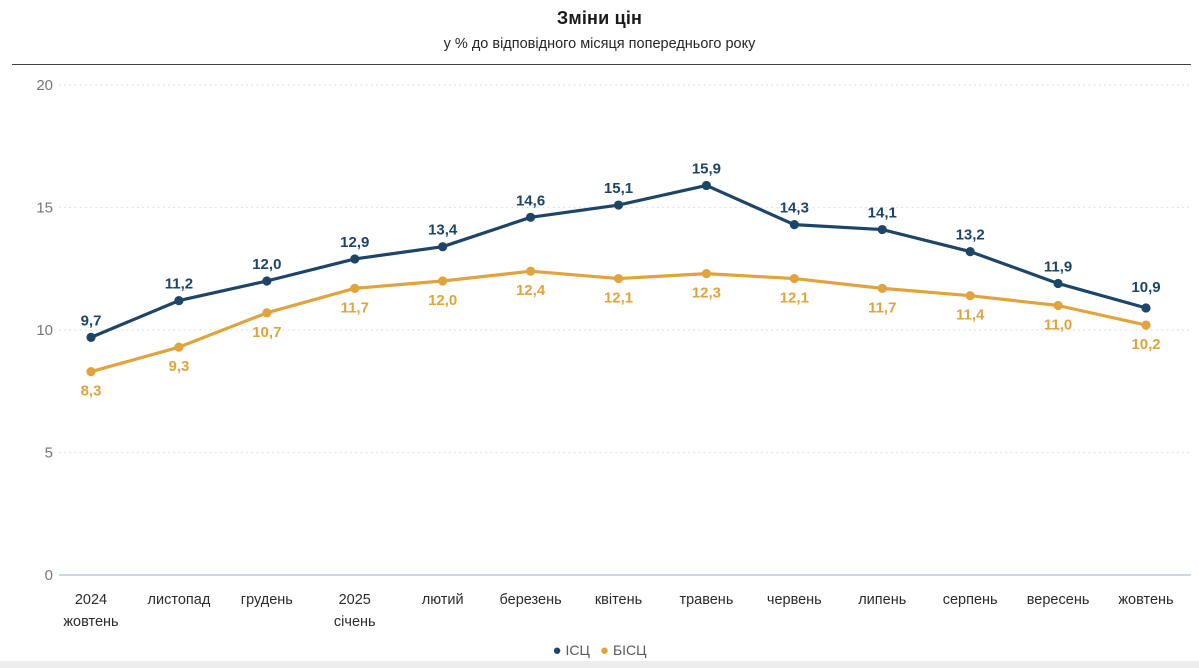 Image resolution: width=1199 pixels, height=668 pixels. I want to click on value-label-БІСЦ: 11,0, so click(1058, 325).